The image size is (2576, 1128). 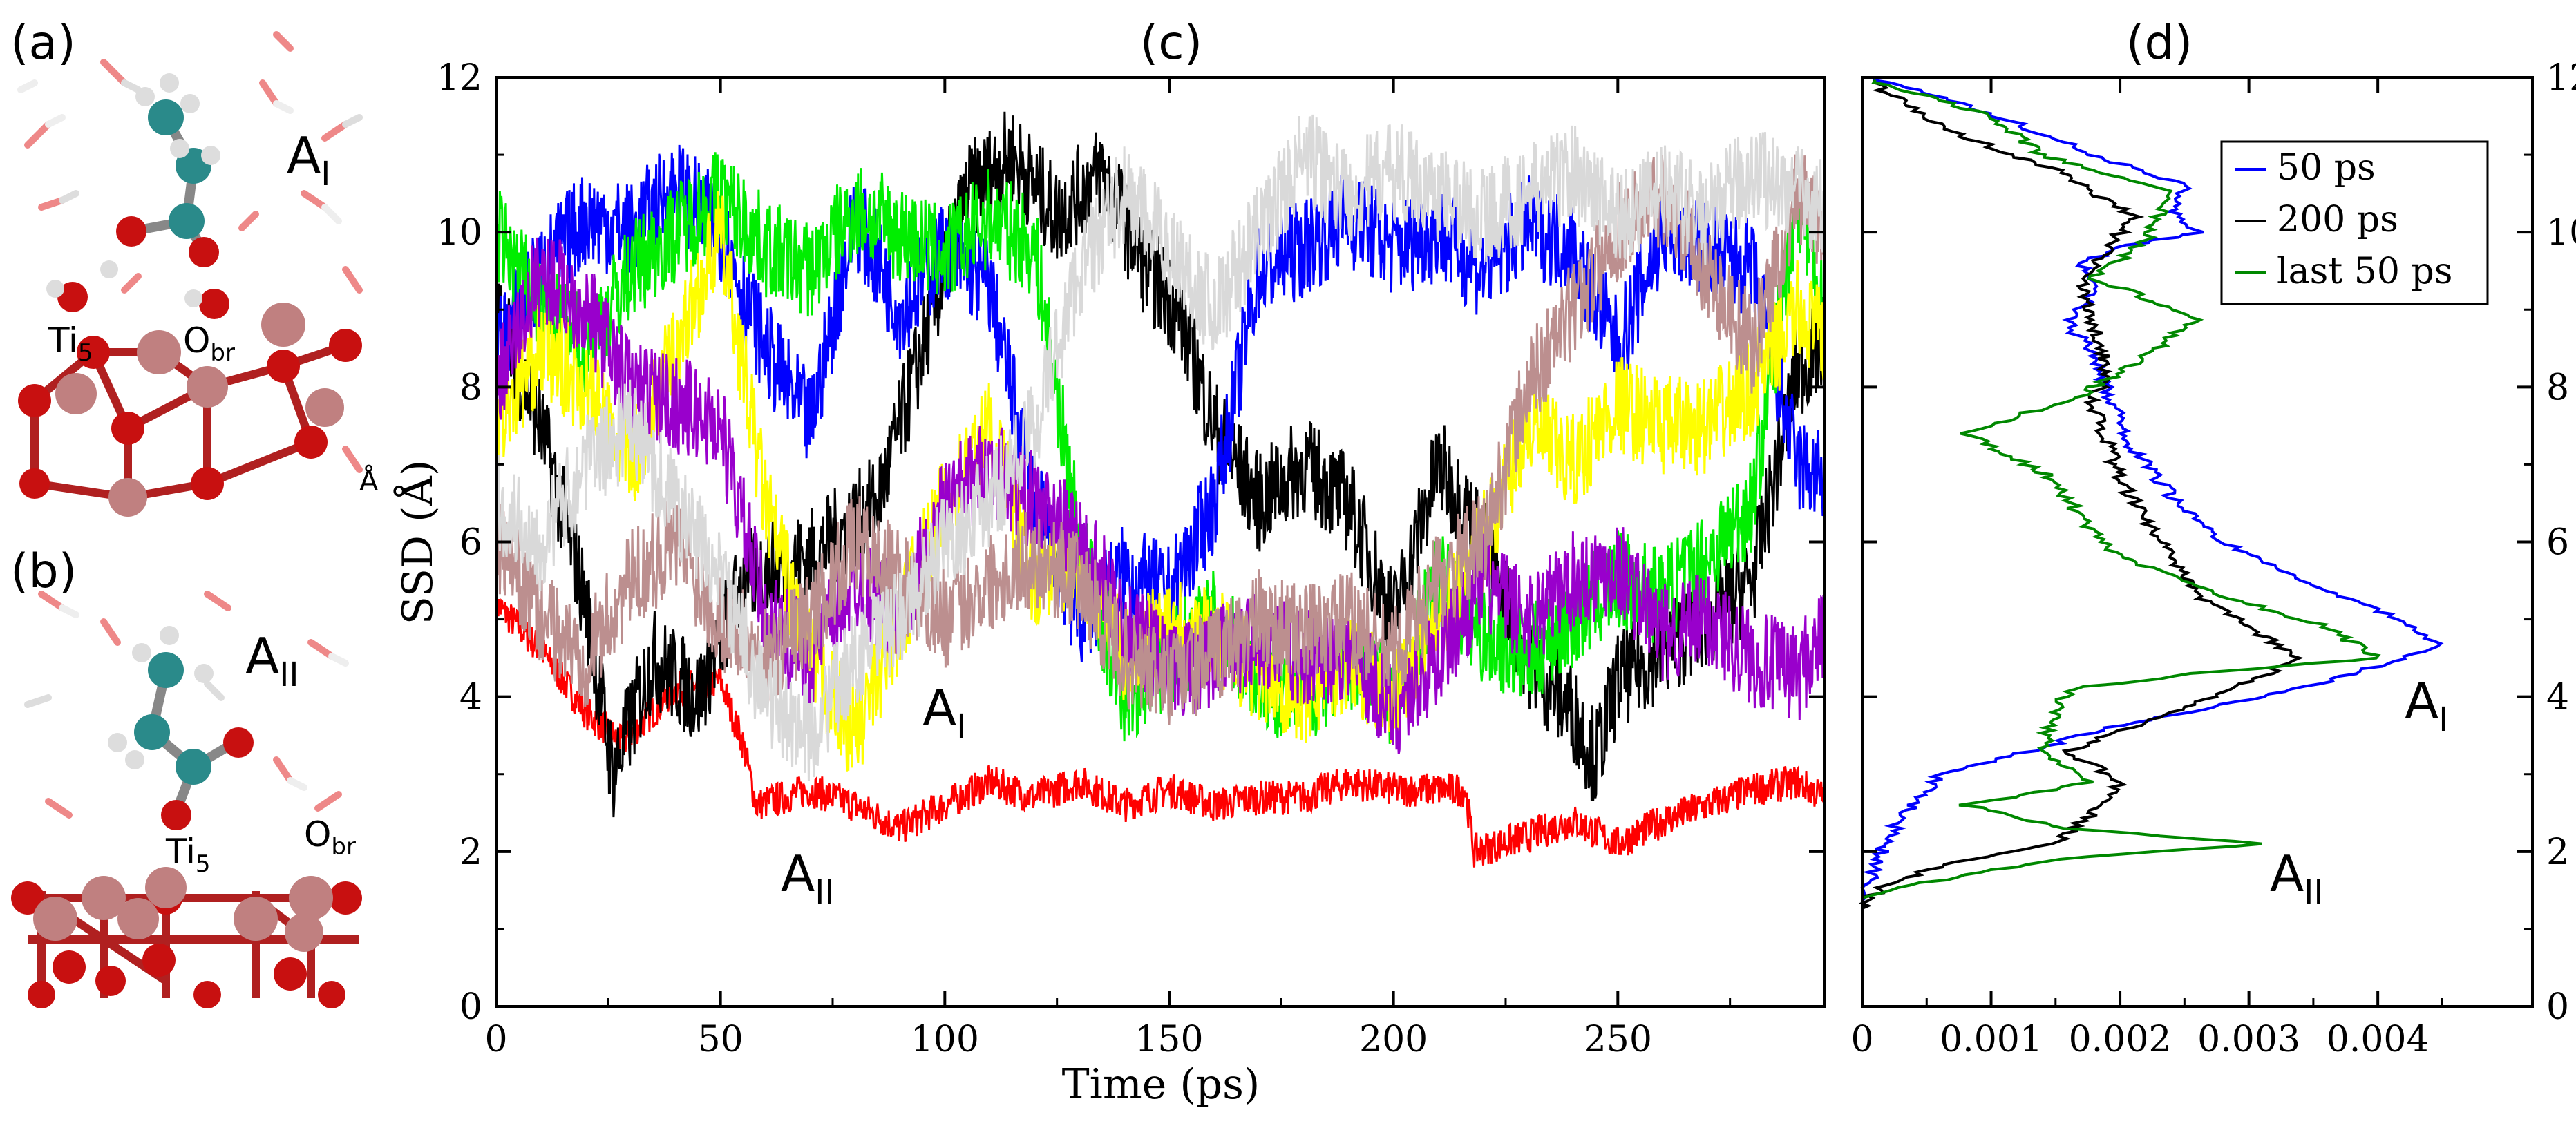 What do you see at coordinates (2378, 1039) in the screenshot?
I see `panel-d-xtick-label: 0.004` at bounding box center [2378, 1039].